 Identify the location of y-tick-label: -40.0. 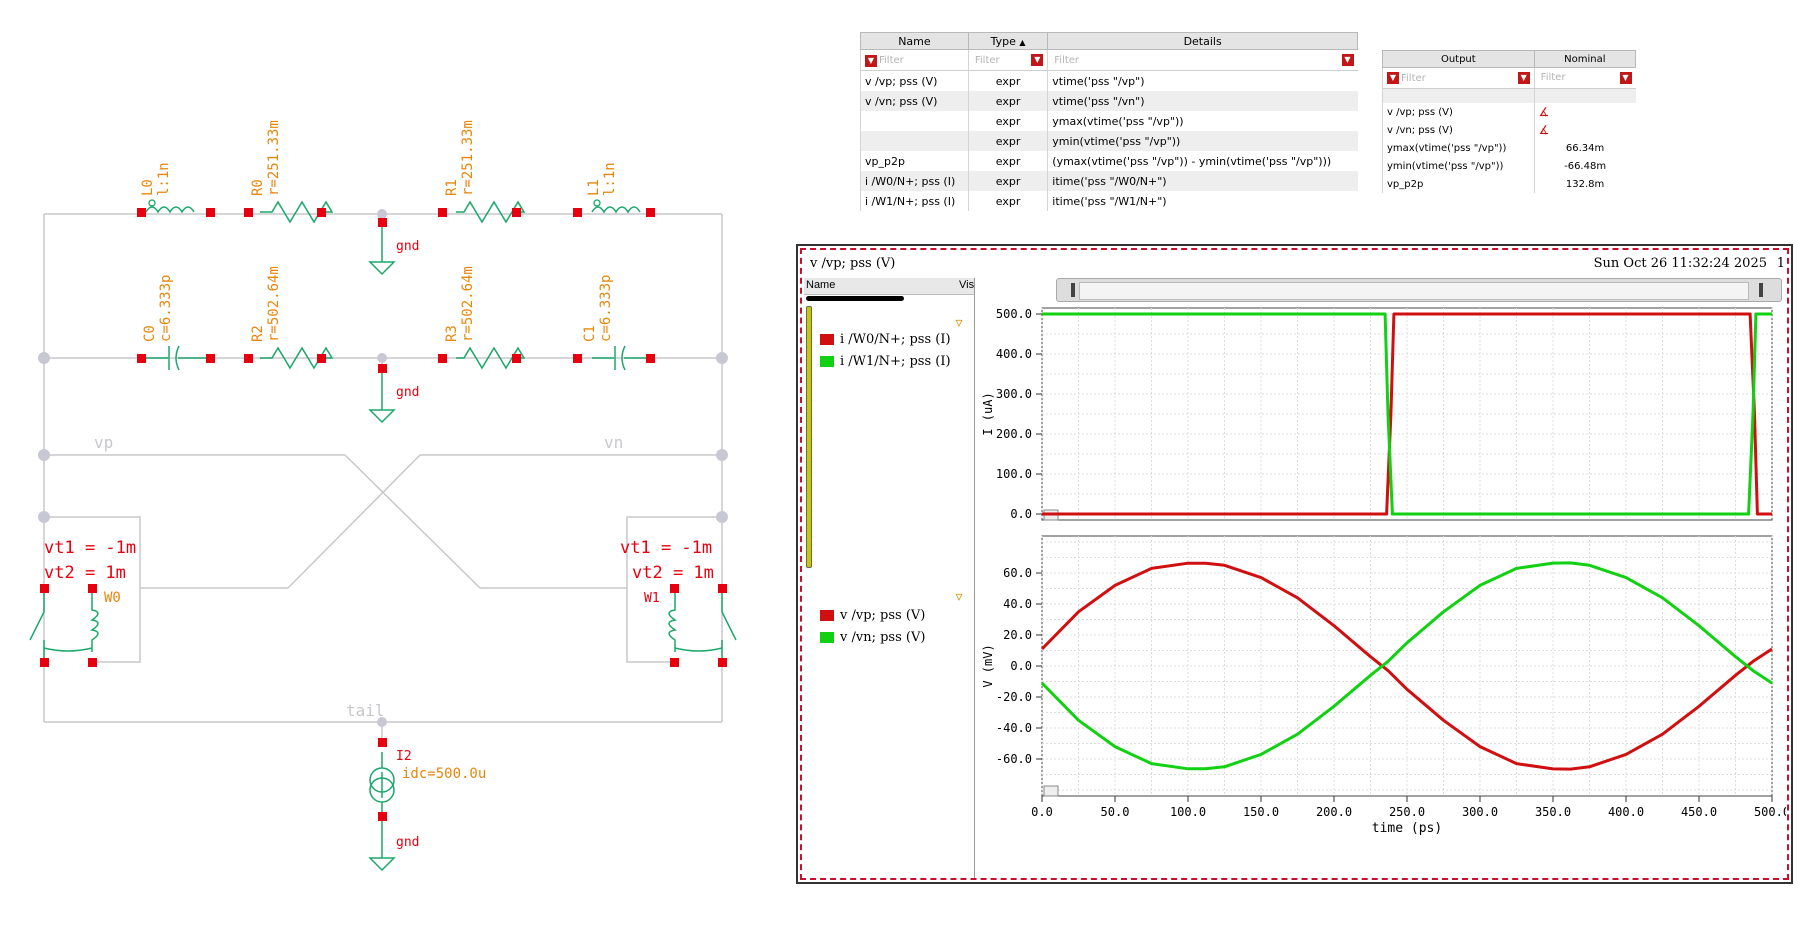
(1014, 728).